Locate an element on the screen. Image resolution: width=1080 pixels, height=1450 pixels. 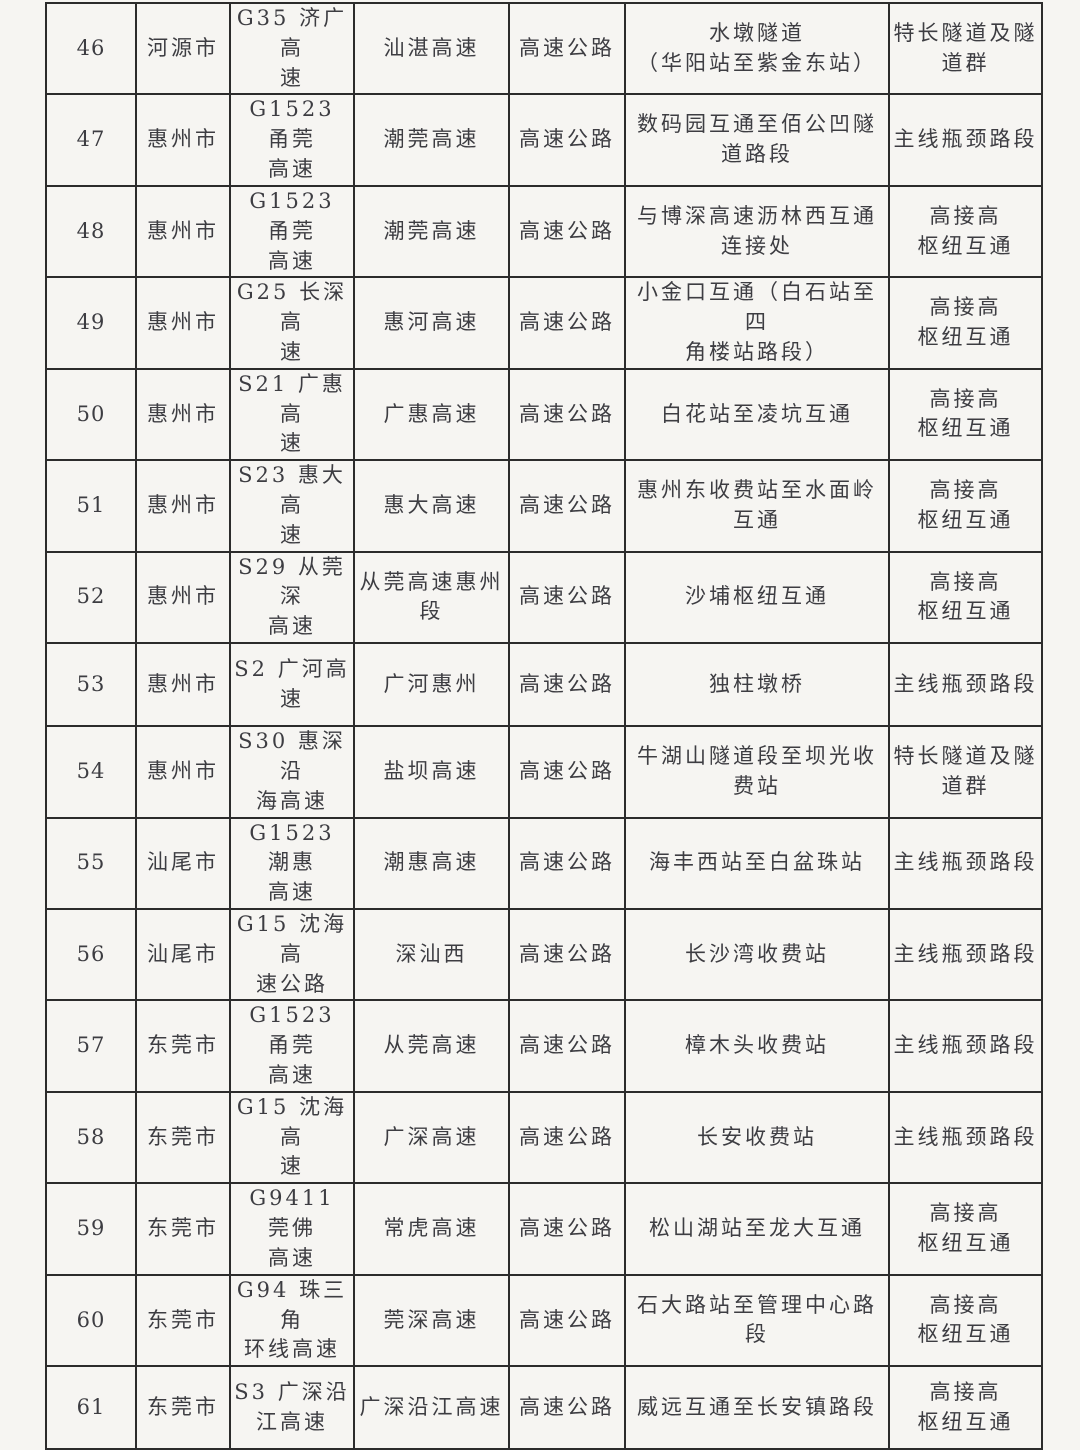
cell-road-code: S23 惠大高 速 is located at coordinates (292, 506).